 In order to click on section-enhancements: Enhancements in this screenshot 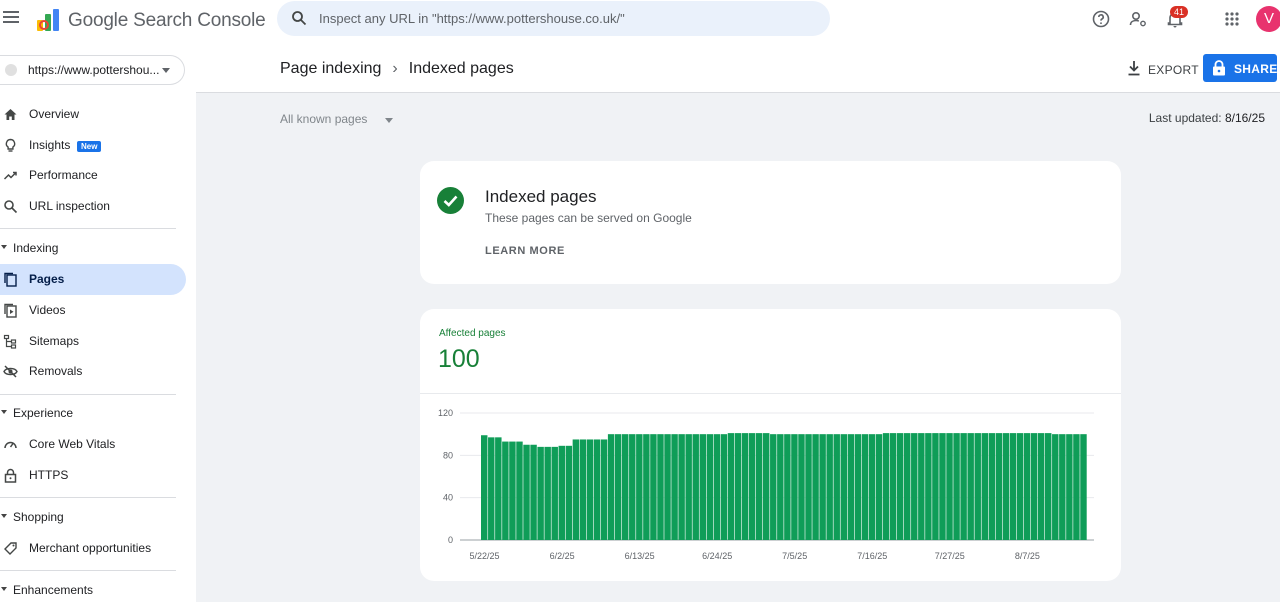, I will do `click(88, 591)`.